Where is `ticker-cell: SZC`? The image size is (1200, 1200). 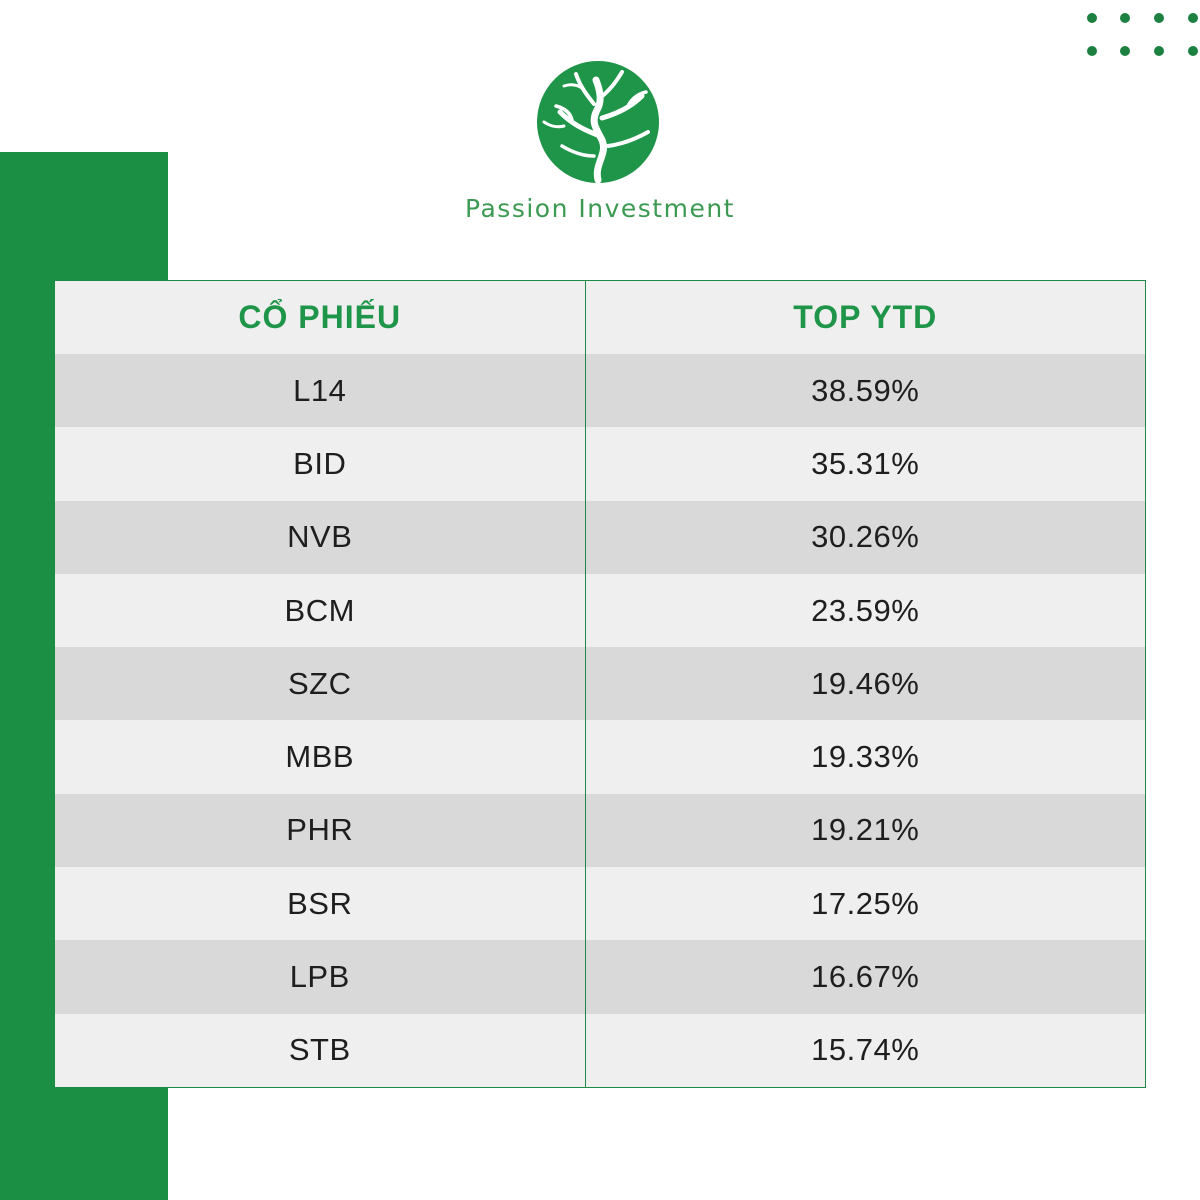 ticker-cell: SZC is located at coordinates (320, 684).